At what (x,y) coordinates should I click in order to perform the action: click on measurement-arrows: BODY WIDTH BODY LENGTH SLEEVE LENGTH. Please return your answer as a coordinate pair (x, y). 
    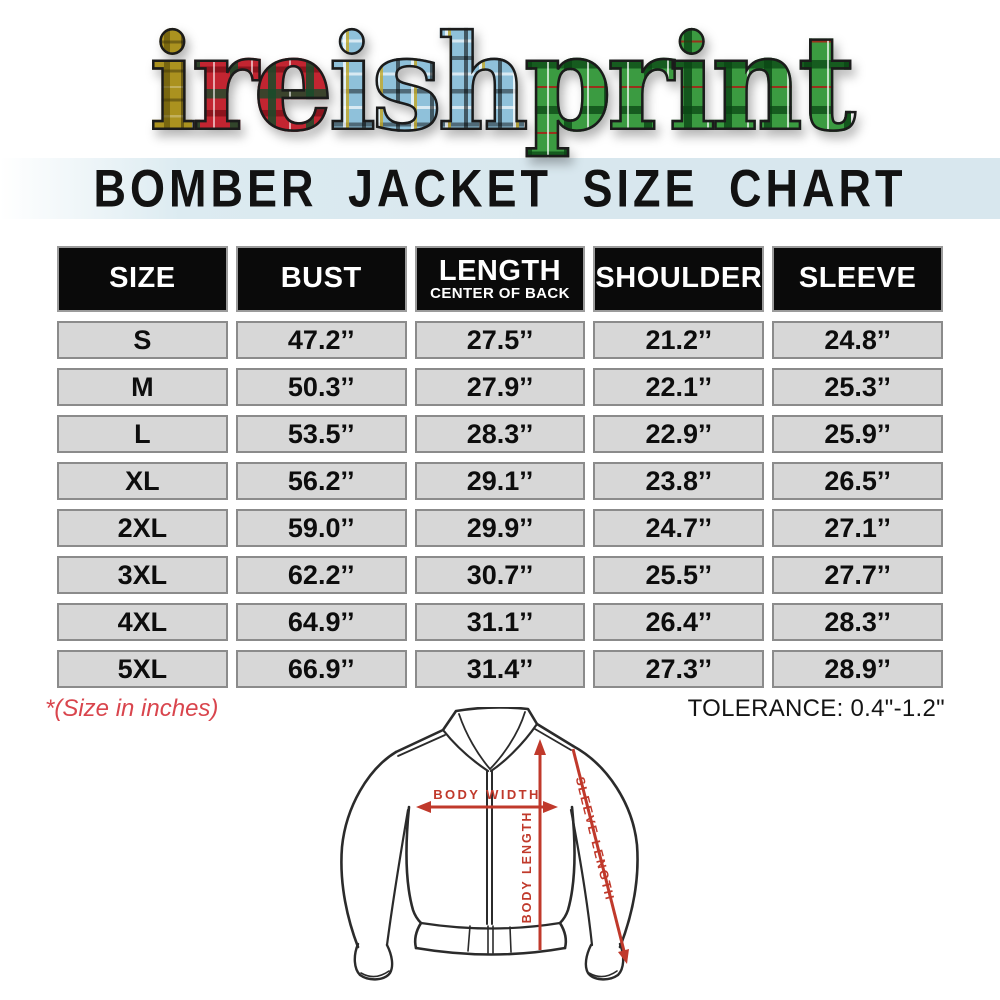
    Looking at the image, I should click on (522, 851).